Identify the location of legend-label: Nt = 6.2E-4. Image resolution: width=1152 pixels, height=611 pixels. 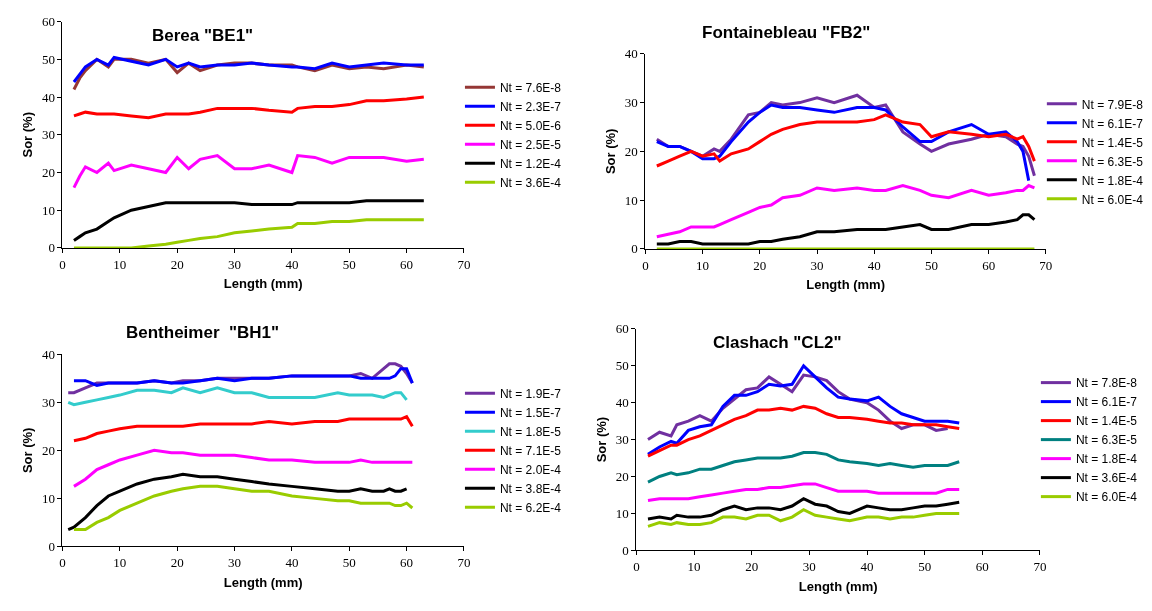
(530, 508).